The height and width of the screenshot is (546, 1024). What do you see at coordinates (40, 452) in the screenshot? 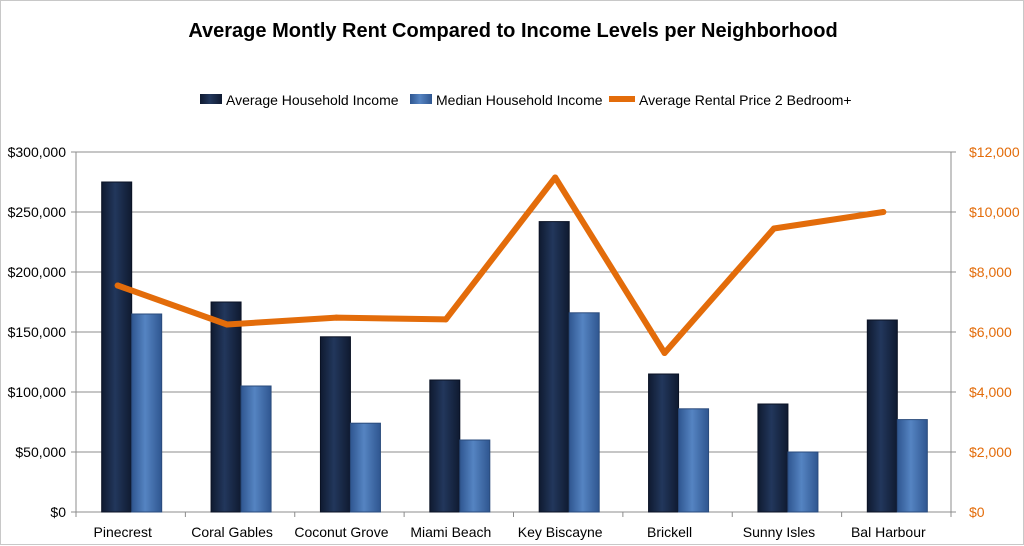
I see `left-tick-label: $50,000` at bounding box center [40, 452].